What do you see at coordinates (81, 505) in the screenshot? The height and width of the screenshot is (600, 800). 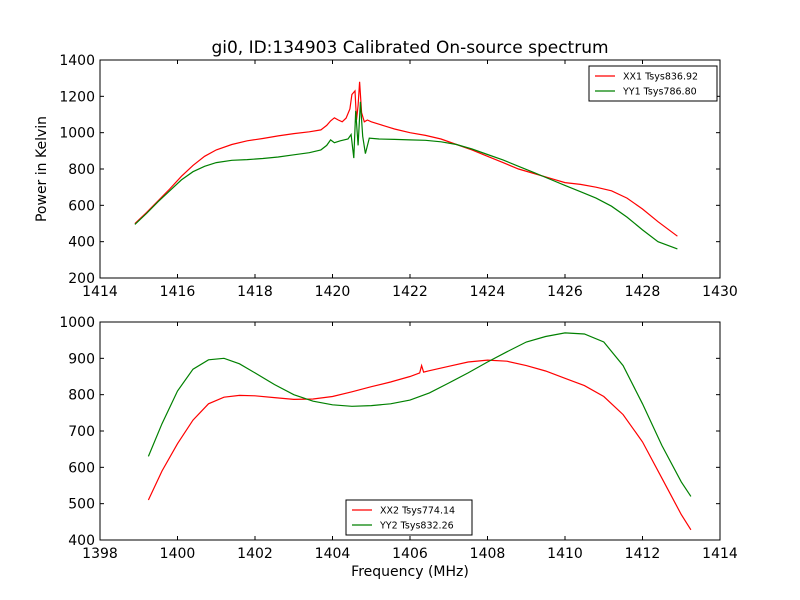 I see `y-tick-label: 500` at bounding box center [81, 505].